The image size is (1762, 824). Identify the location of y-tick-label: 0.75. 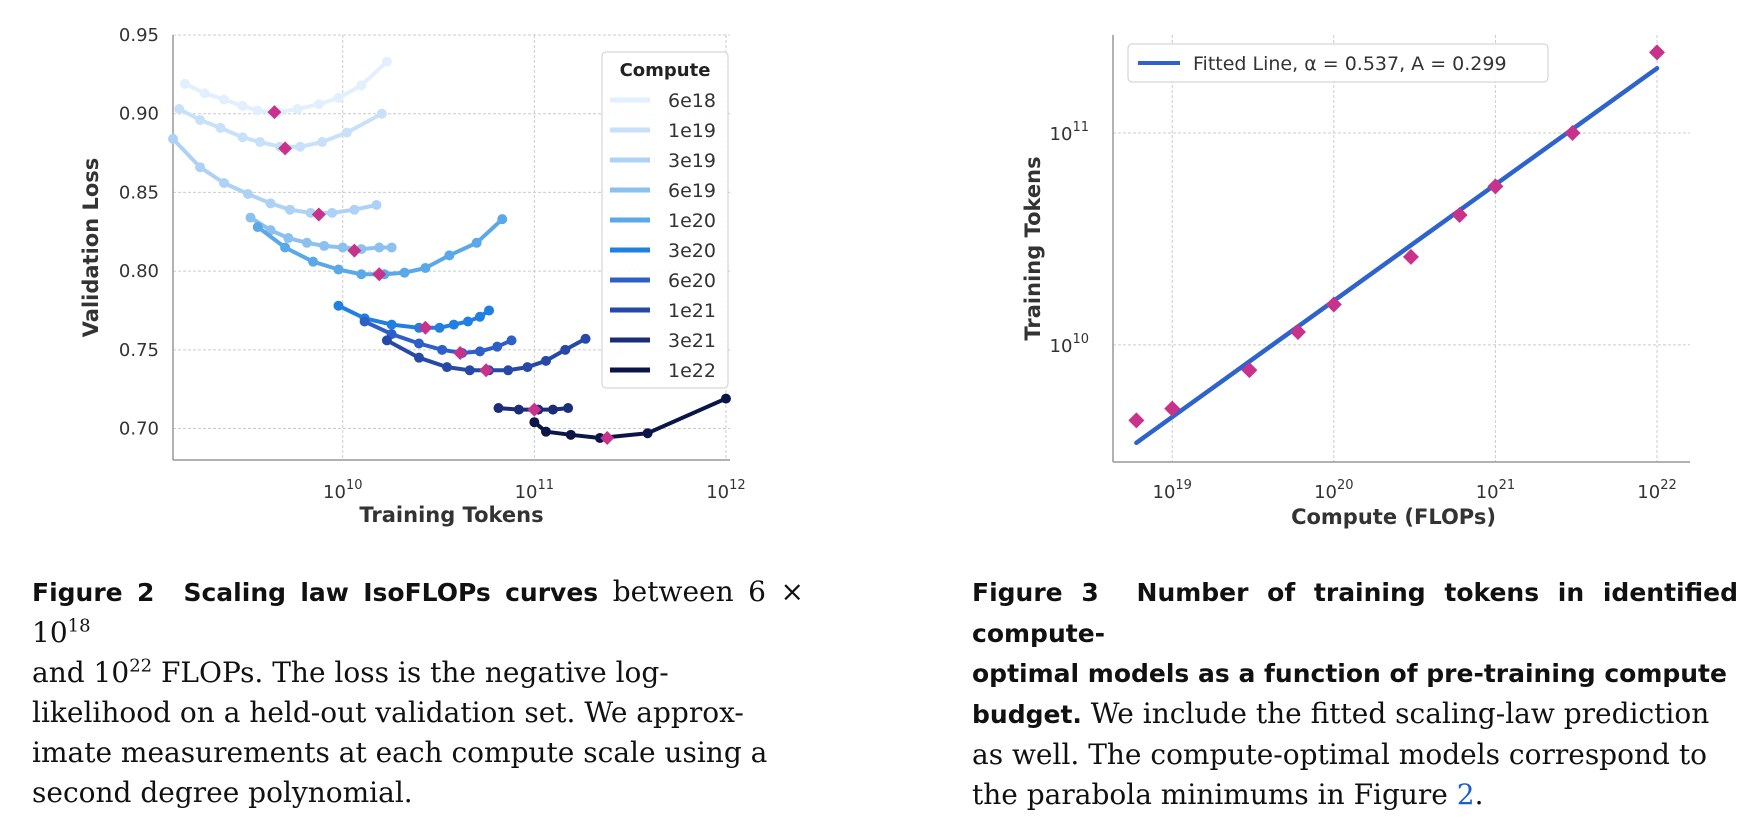
(139, 350).